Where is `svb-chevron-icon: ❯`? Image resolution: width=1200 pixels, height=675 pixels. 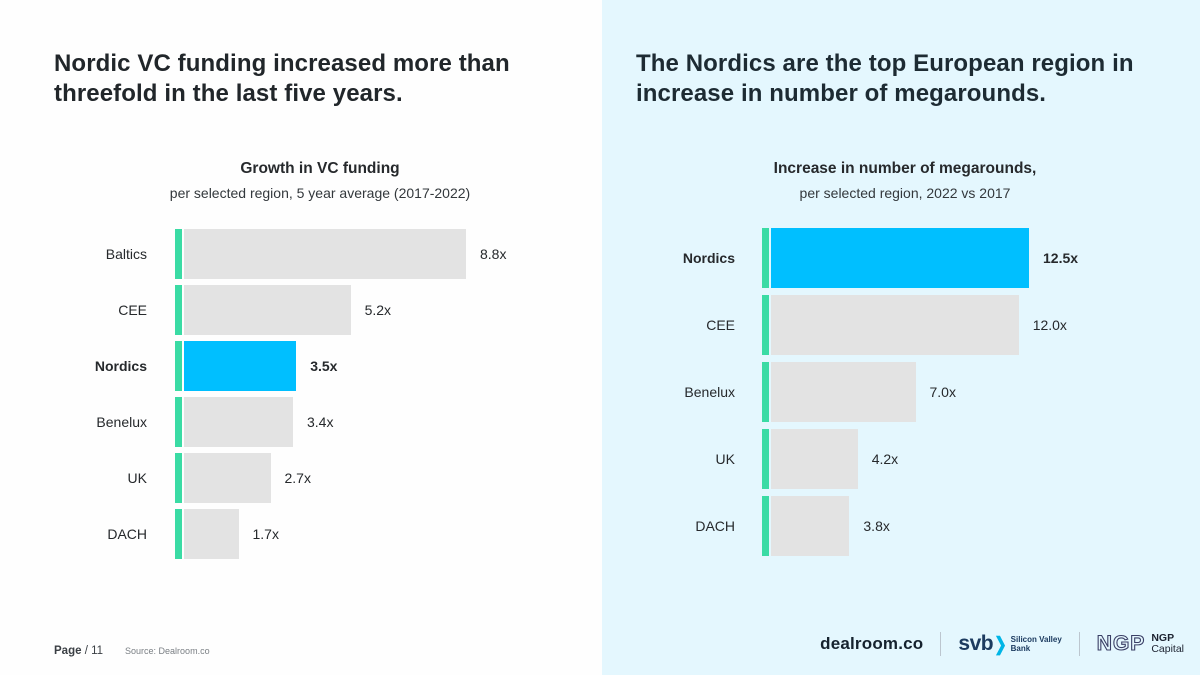
svb-chevron-icon: ❯ is located at coordinates (1000, 645).